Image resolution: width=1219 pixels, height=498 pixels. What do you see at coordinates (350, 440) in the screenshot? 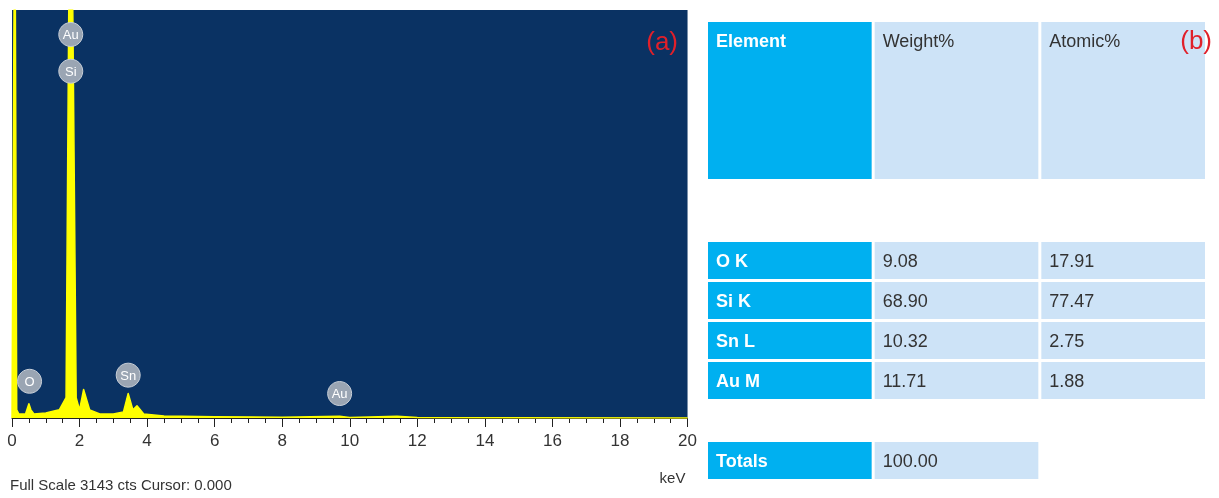
I see `x-tick-label: 10` at bounding box center [350, 440].